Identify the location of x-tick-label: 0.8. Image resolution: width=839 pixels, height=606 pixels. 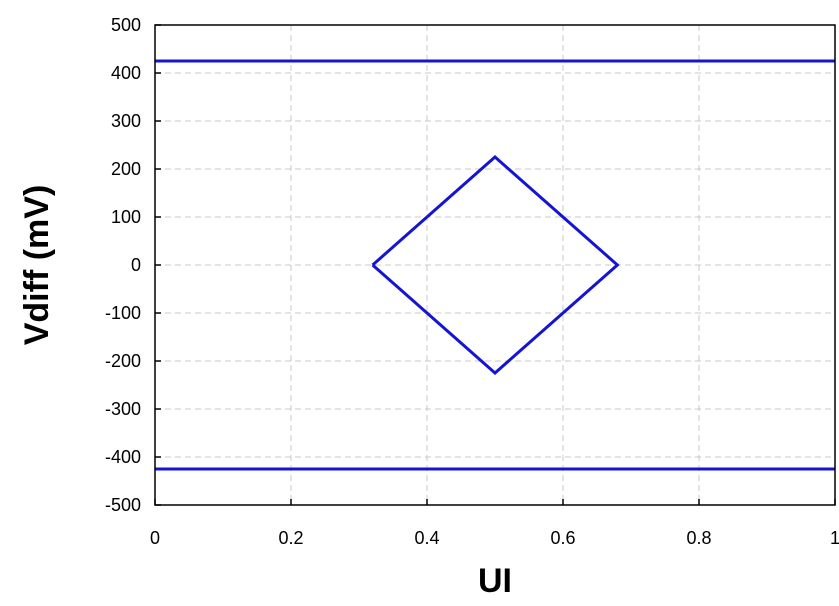
(698, 538).